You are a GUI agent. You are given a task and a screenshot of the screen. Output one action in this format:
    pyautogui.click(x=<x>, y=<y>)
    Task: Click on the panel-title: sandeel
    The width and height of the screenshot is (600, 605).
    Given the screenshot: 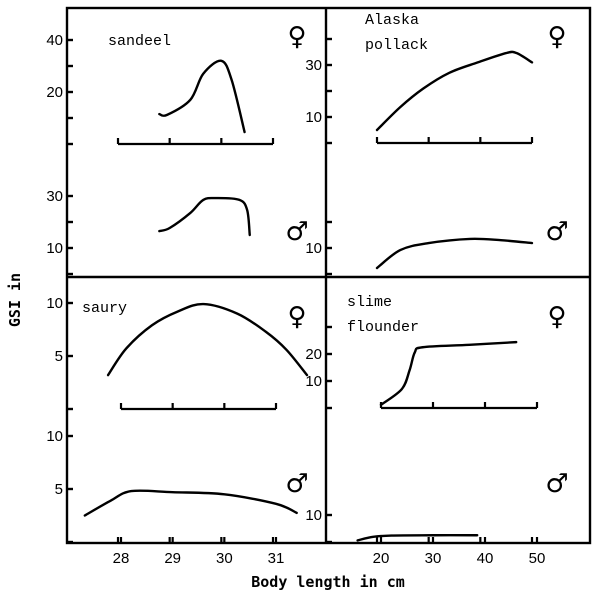 What is the action you would take?
    pyautogui.click(x=139, y=41)
    